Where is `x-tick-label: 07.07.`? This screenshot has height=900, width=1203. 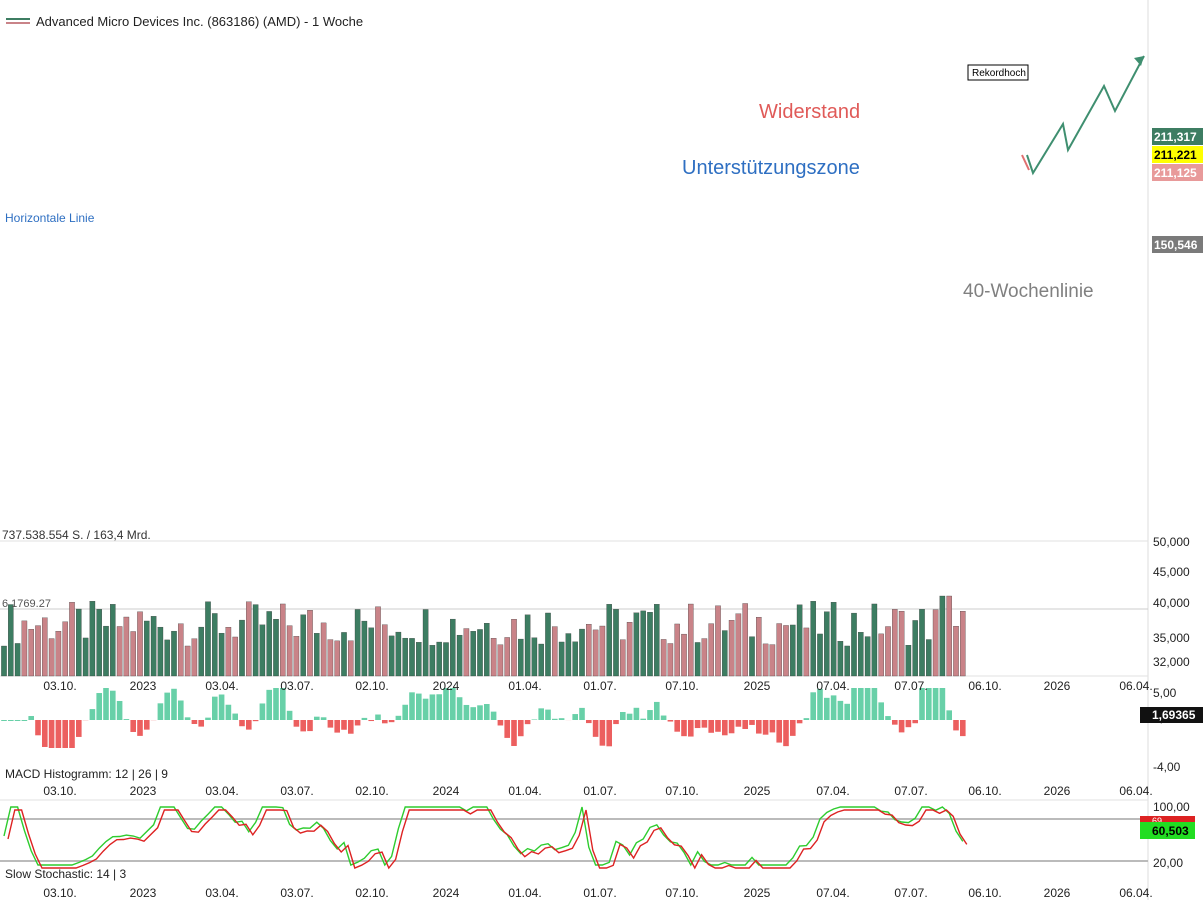
x-tick-label: 07.07. is located at coordinates (910, 893).